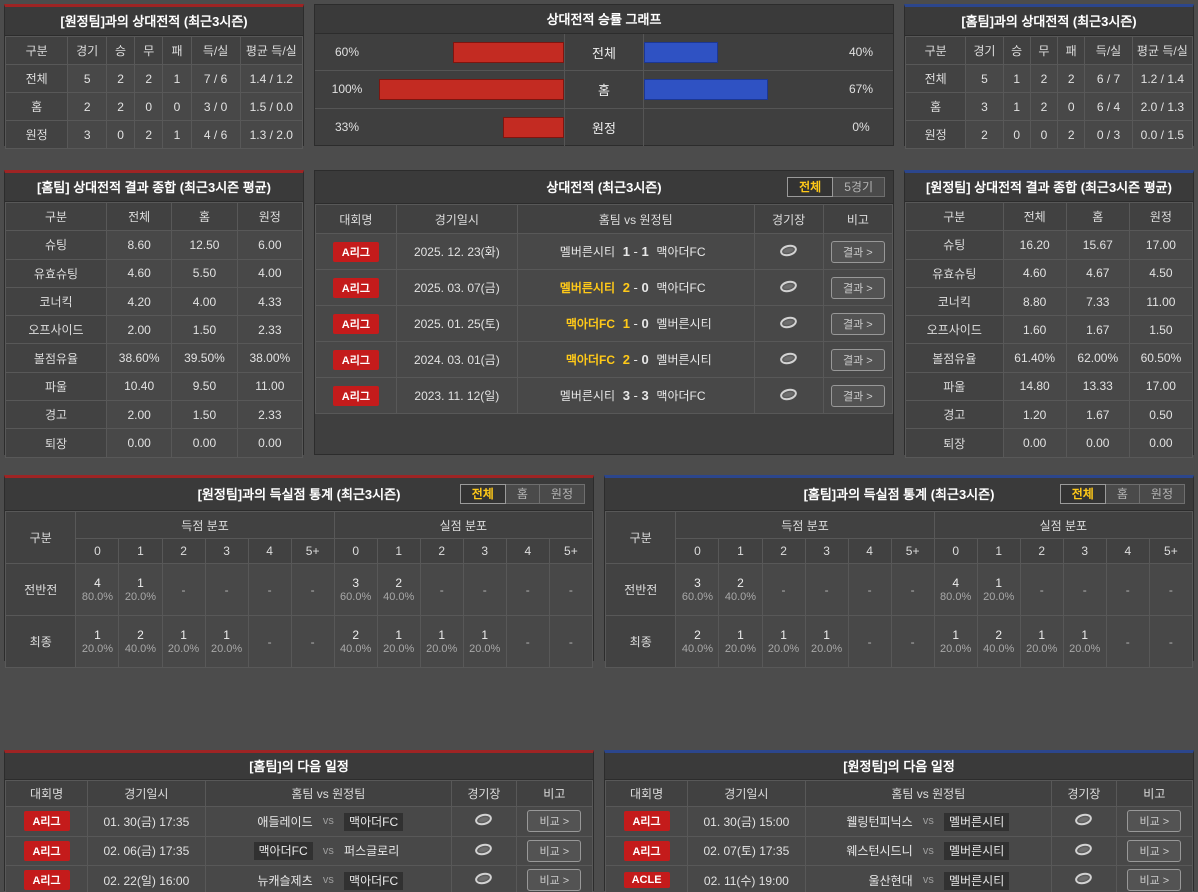 This screenshot has height=892, width=1198. What do you see at coordinates (270, 216) in the screenshot?
I see `column-header: 원정` at bounding box center [270, 216].